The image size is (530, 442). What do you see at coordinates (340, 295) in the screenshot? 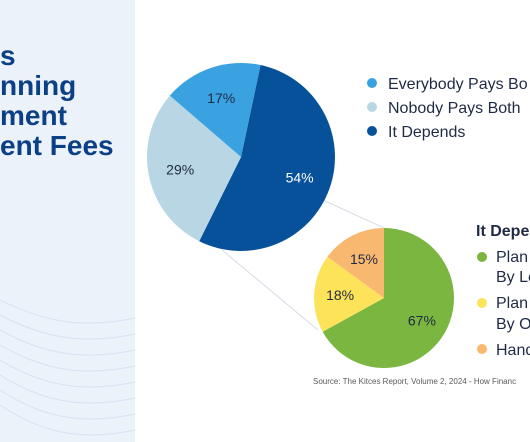
I see `depends-pie-slice-label-1: 18%` at bounding box center [340, 295].